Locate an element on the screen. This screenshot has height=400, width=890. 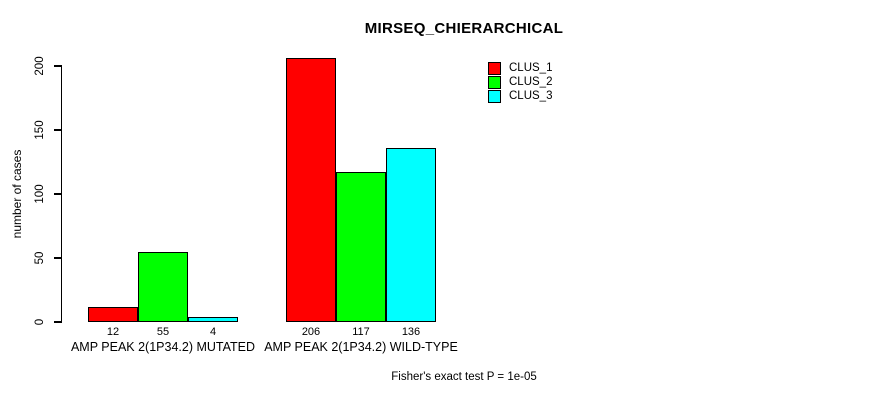
legend: CLUS_1 CLUS_2 CLUS_3 is located at coordinates (520, 83).